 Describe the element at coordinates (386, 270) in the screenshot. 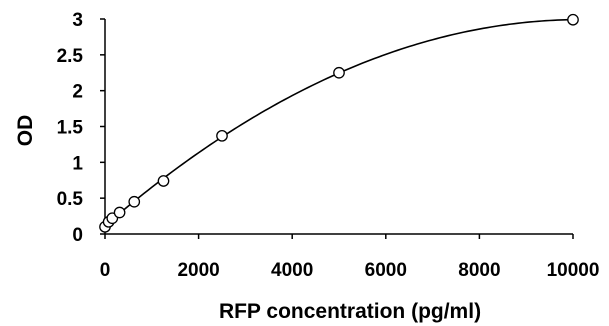

I see `x-tick-label: 6000` at that location.